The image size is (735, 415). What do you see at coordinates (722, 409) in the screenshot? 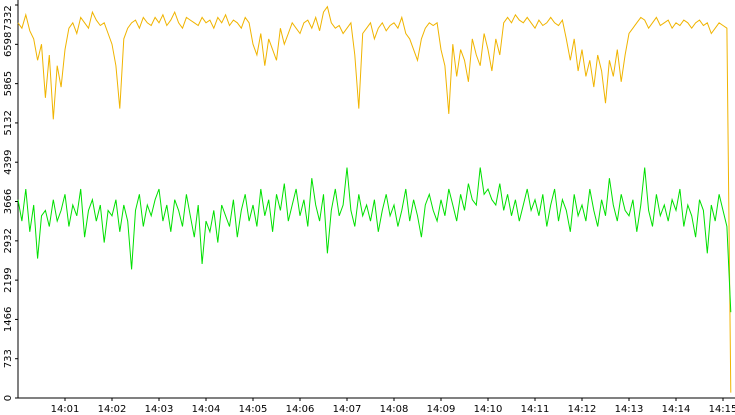
I see `x-tick-label: 14:15` at bounding box center [722, 409].